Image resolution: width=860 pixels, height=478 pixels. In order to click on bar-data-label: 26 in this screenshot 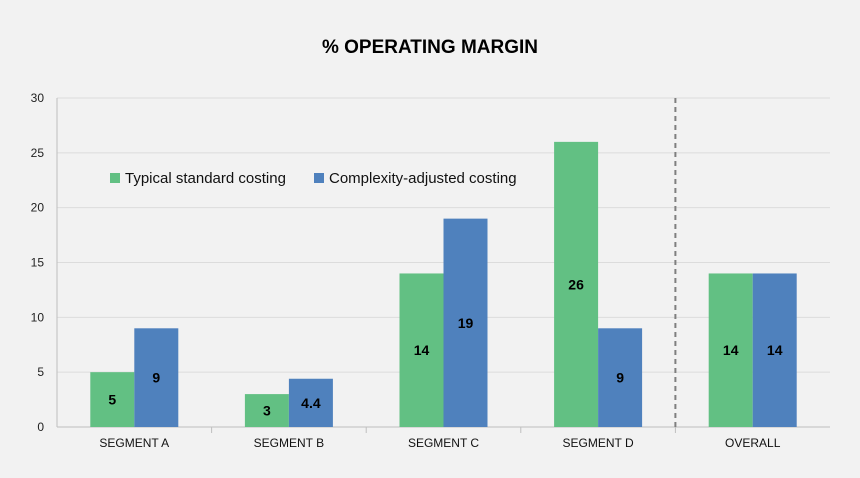, I will do `click(576, 284)`.